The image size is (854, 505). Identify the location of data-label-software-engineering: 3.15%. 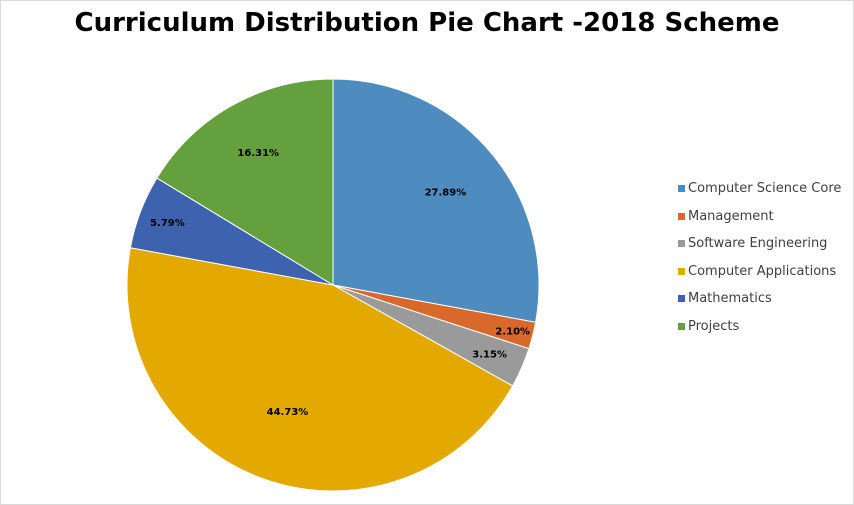
(489, 355).